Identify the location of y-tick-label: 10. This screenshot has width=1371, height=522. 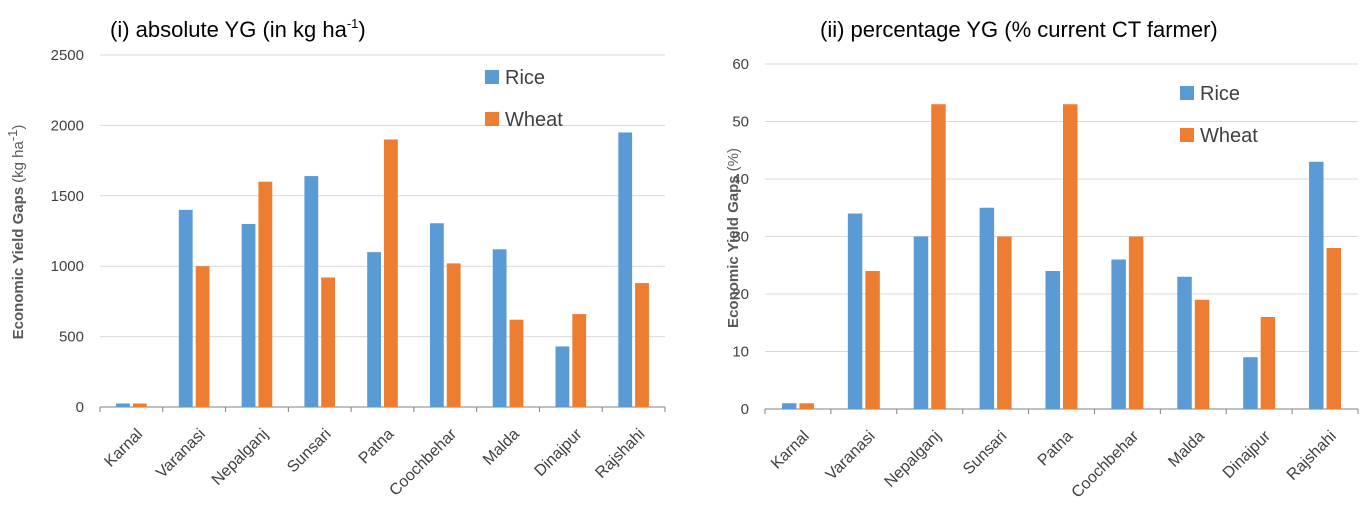
(740, 352).